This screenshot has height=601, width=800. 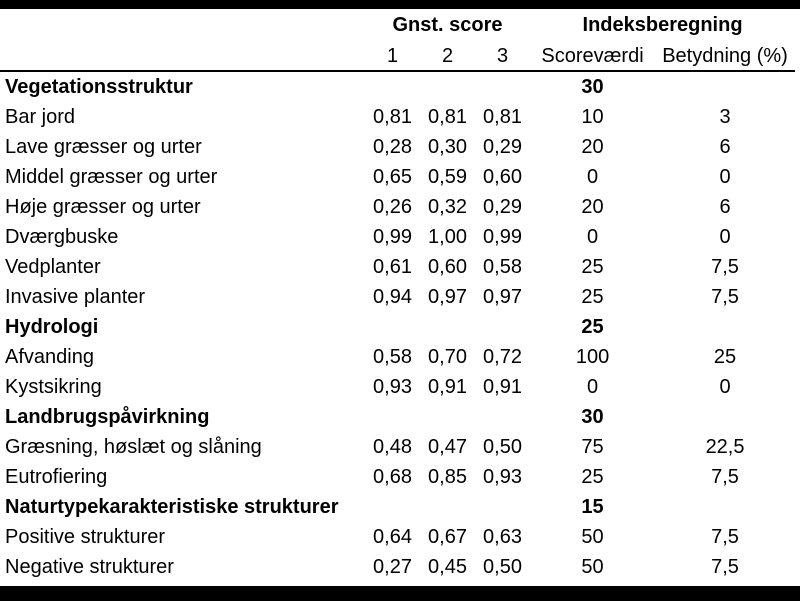 What do you see at coordinates (62, 237) in the screenshot?
I see `row-label: Dværgbuske` at bounding box center [62, 237].